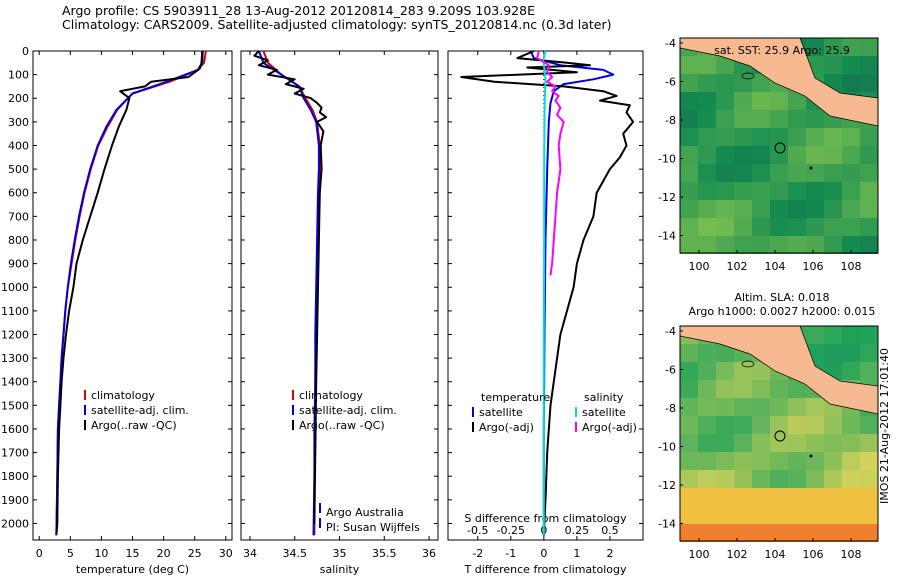 The image size is (900, 580). What do you see at coordinates (18, 216) in the screenshot?
I see `depth-tick-label: 700` at bounding box center [18, 216].